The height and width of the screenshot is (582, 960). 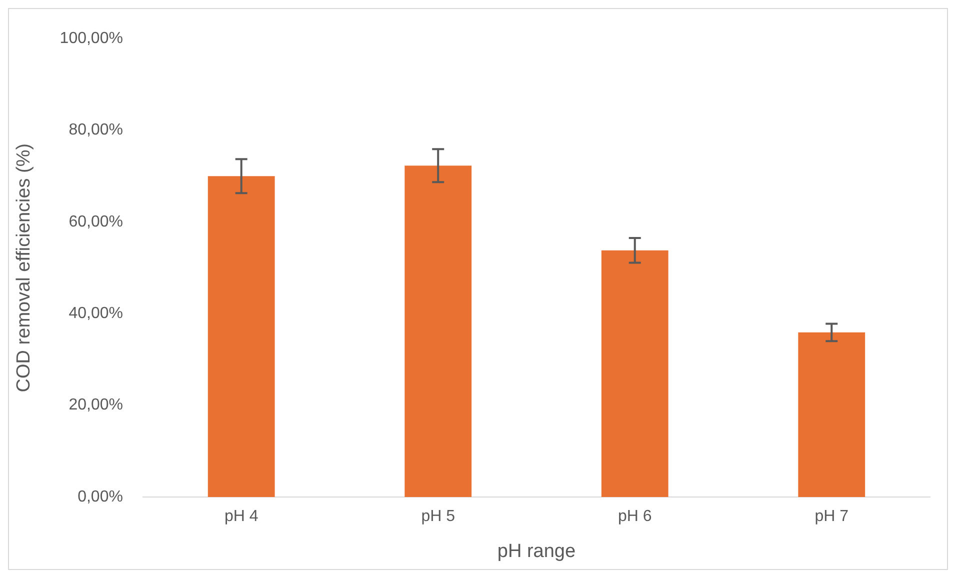 What do you see at coordinates (95, 130) in the screenshot?
I see `y-tick-label: 80,00%` at bounding box center [95, 130].